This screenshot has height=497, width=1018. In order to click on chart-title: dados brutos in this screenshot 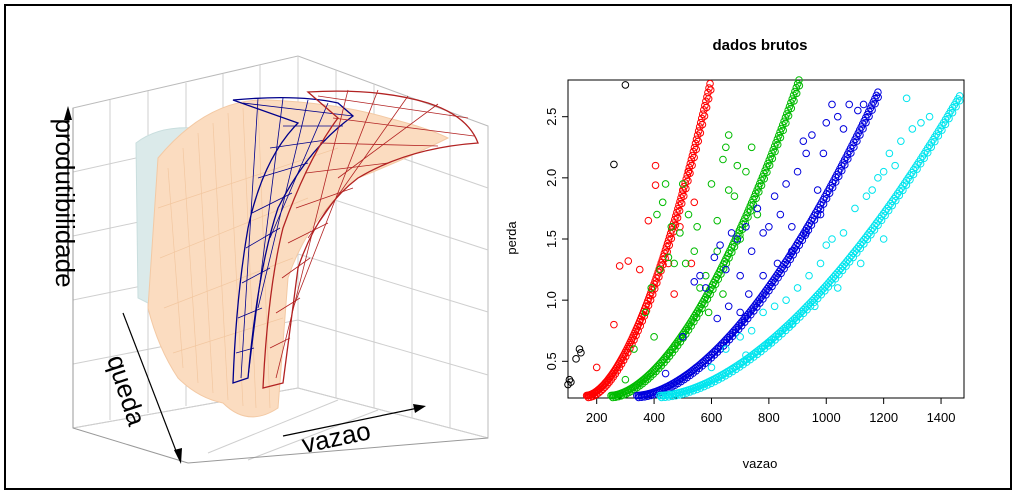, I will do `click(759, 45)`.